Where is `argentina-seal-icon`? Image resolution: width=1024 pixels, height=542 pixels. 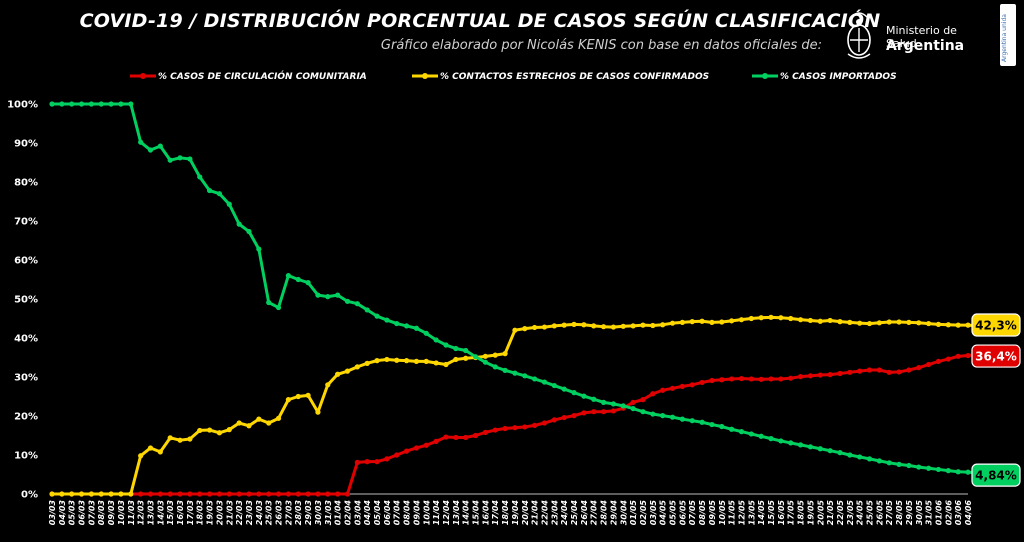
argentina-seal-icon is located at coordinates (859, 35).